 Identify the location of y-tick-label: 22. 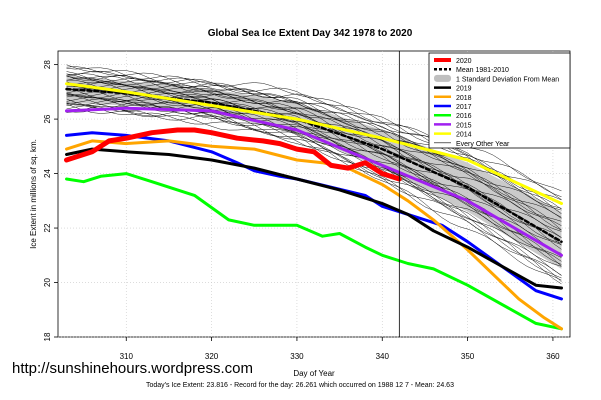
(47, 227).